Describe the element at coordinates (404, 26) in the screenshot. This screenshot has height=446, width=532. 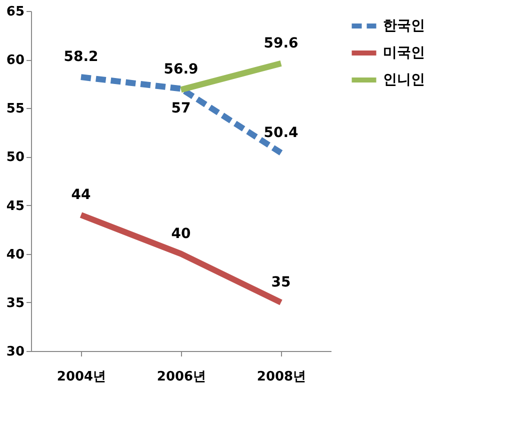
I see `legend-label: 한국인` at that location.